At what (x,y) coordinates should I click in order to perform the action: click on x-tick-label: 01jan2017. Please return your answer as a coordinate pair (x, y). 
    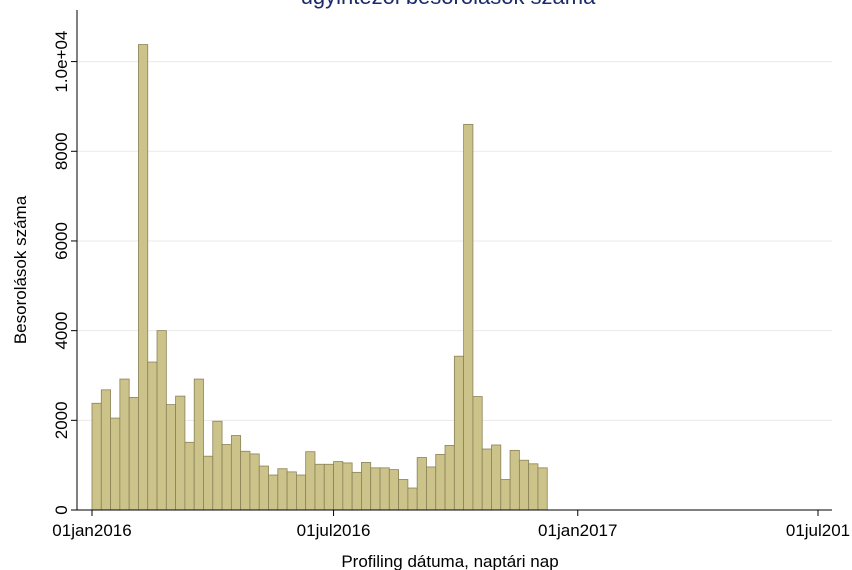
    Looking at the image, I should click on (577, 530).